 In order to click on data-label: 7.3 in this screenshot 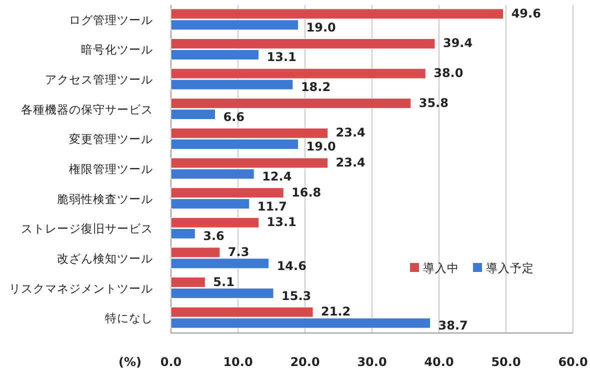, I will do `click(239, 251)`.